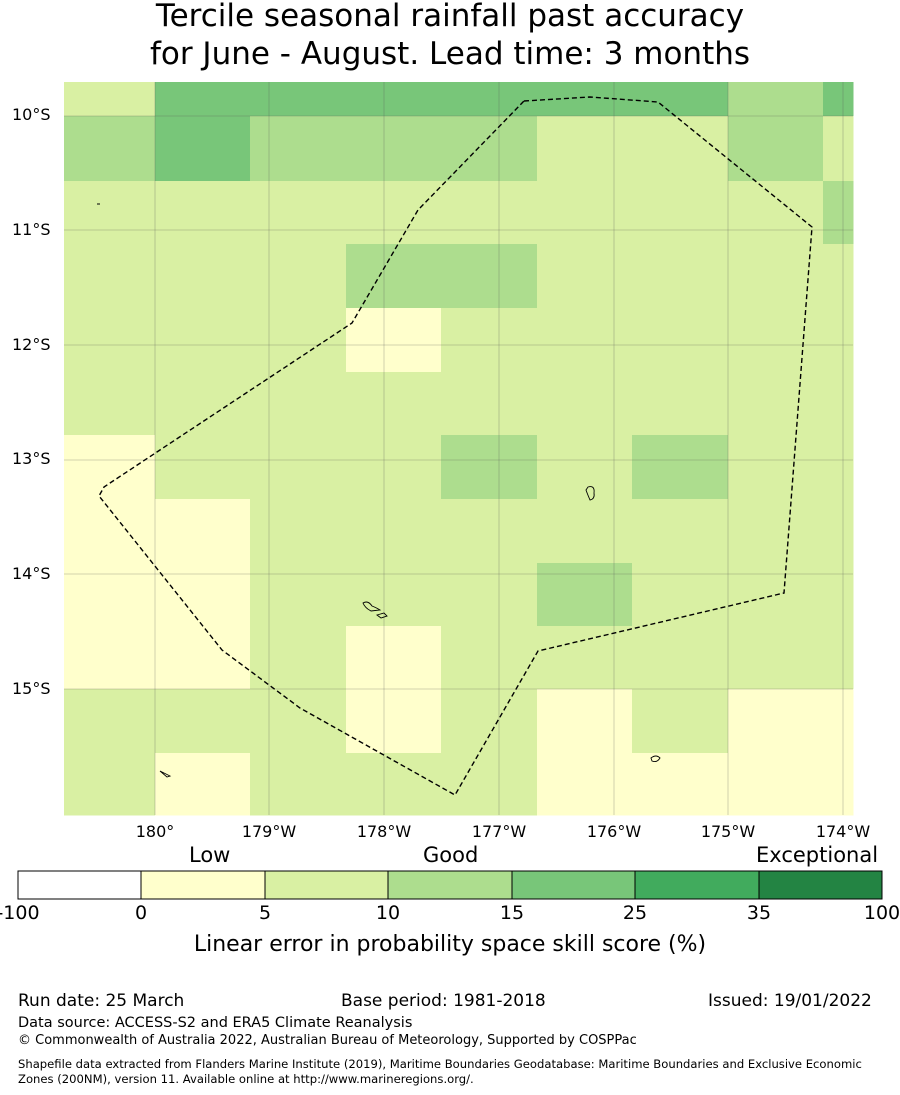  I want to click on colorbar-tick-100: 100, so click(881, 913).